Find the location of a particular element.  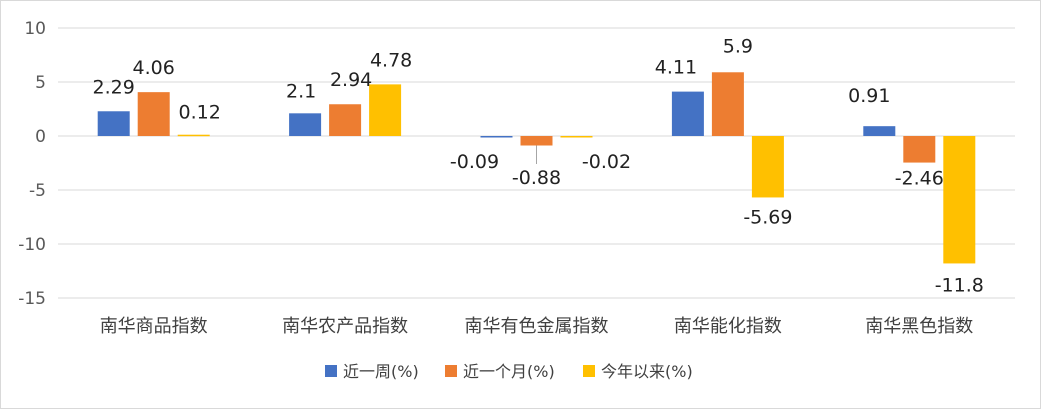

data-label: 5.9 is located at coordinates (738, 46).